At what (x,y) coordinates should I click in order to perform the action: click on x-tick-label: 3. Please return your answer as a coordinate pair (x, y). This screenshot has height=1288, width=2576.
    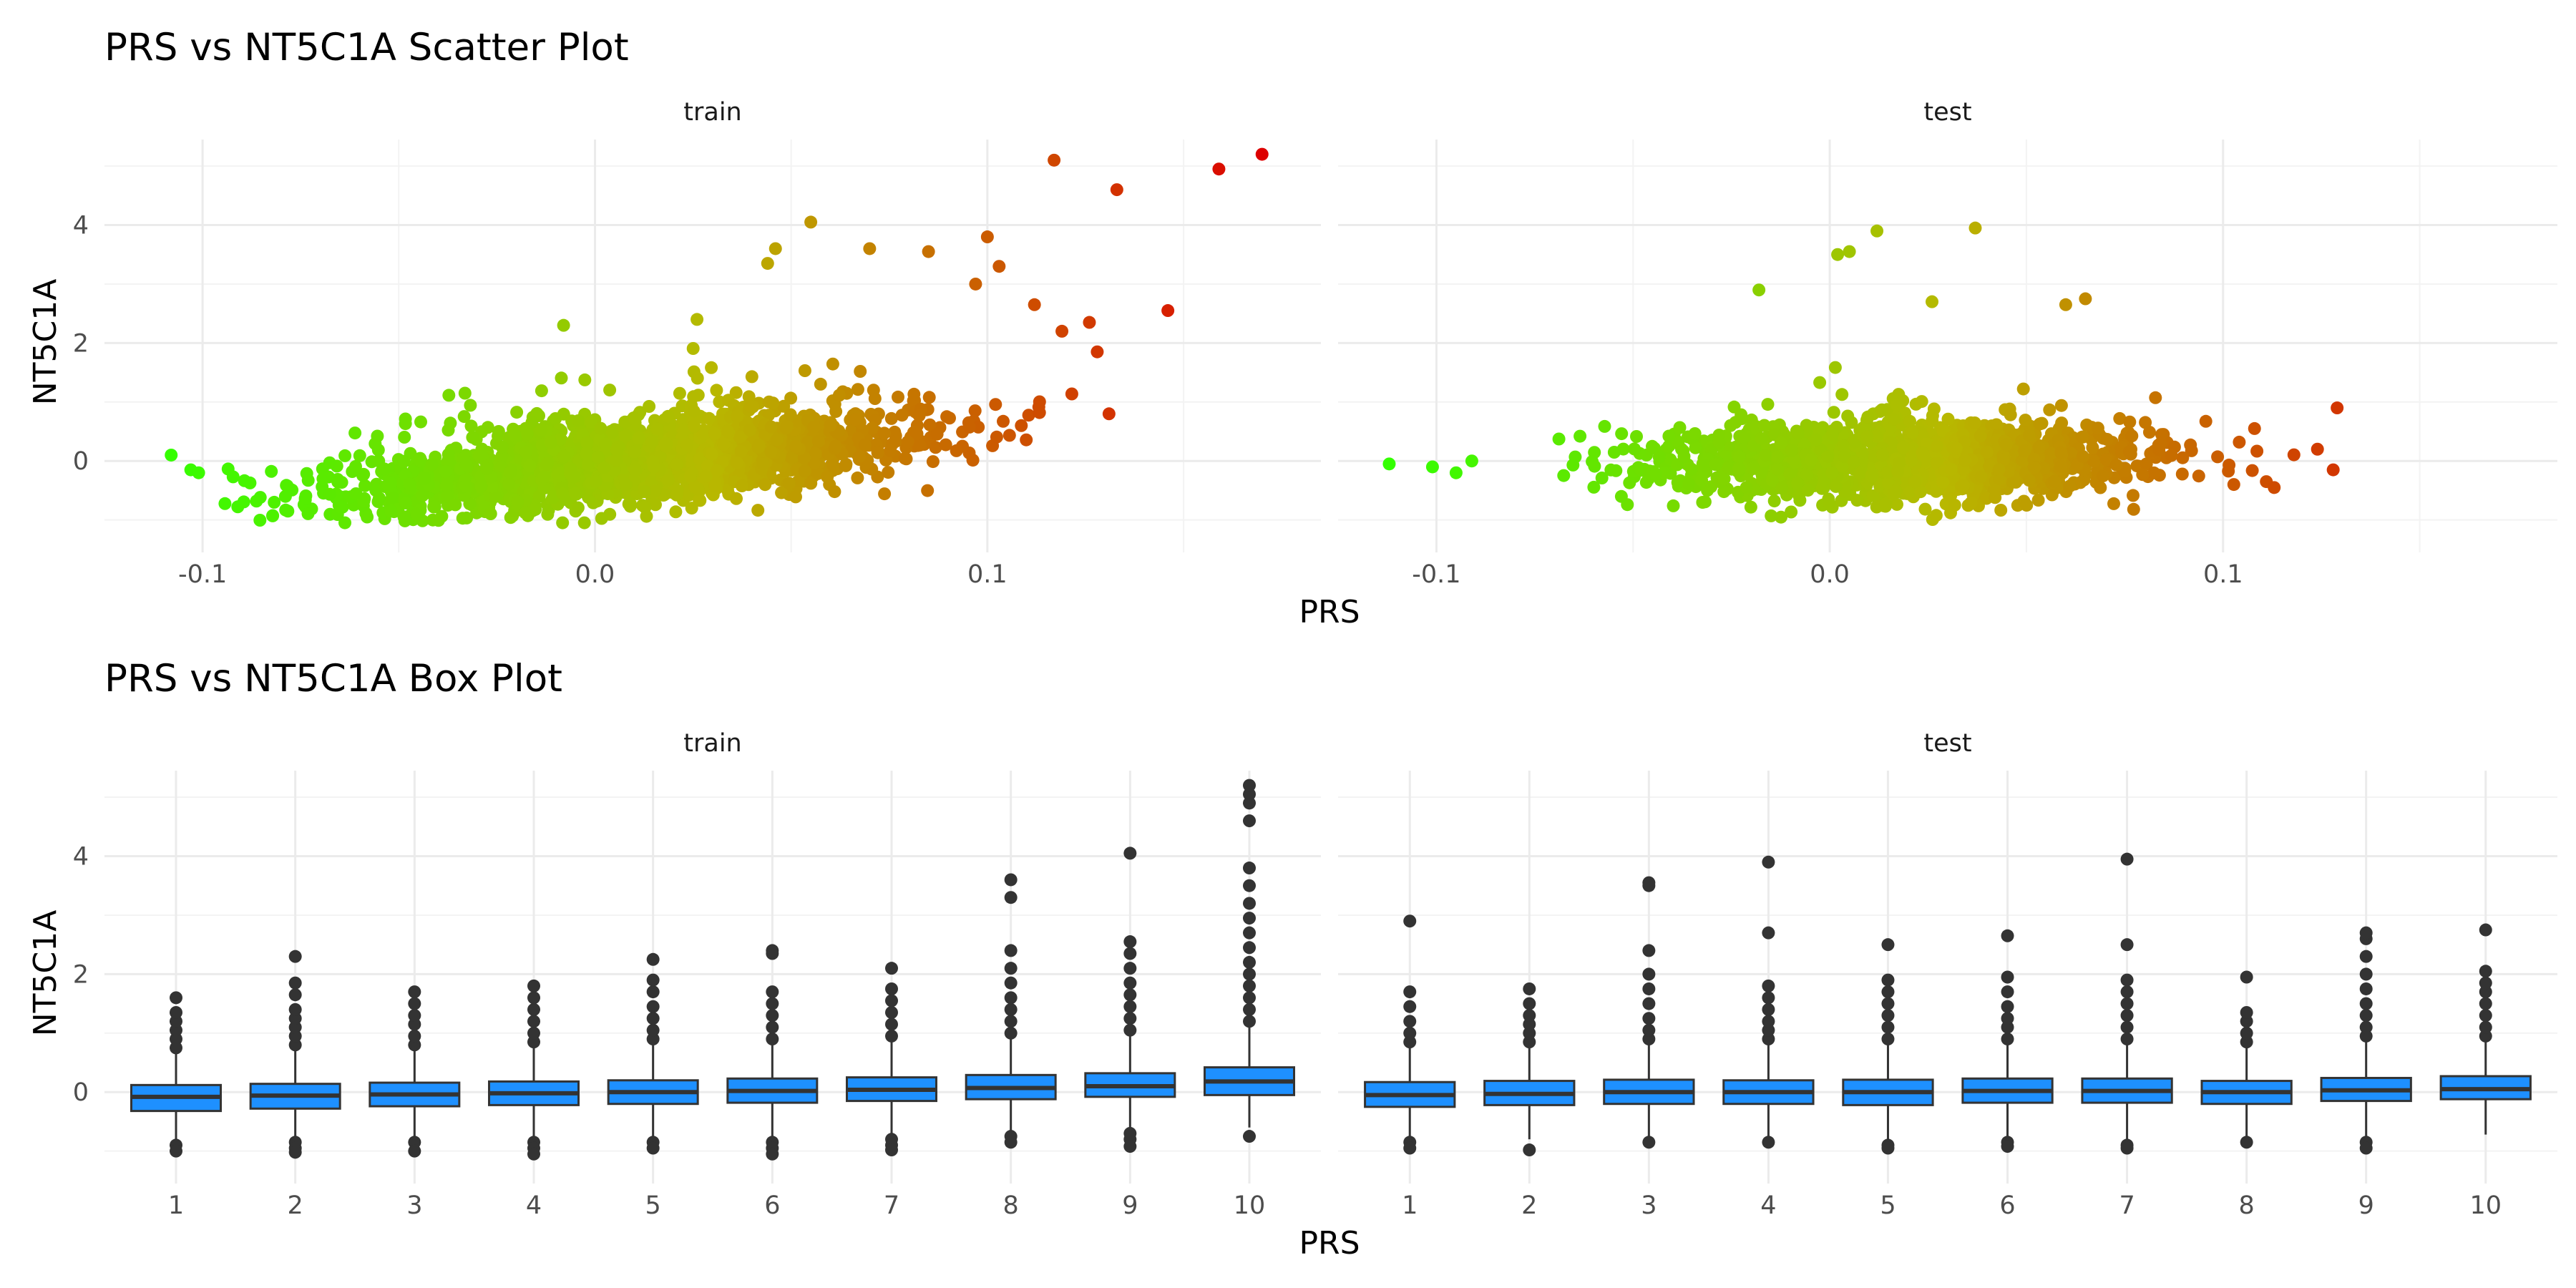
    Looking at the image, I should click on (1649, 1205).